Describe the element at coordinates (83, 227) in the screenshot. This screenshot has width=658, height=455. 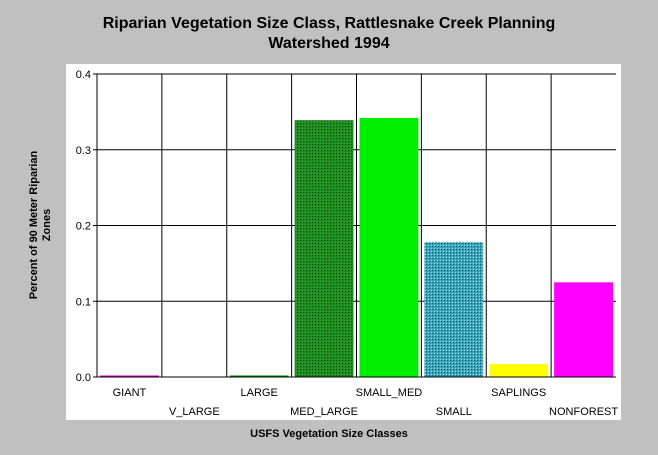
I see `y-tick-label: 0.2` at that location.